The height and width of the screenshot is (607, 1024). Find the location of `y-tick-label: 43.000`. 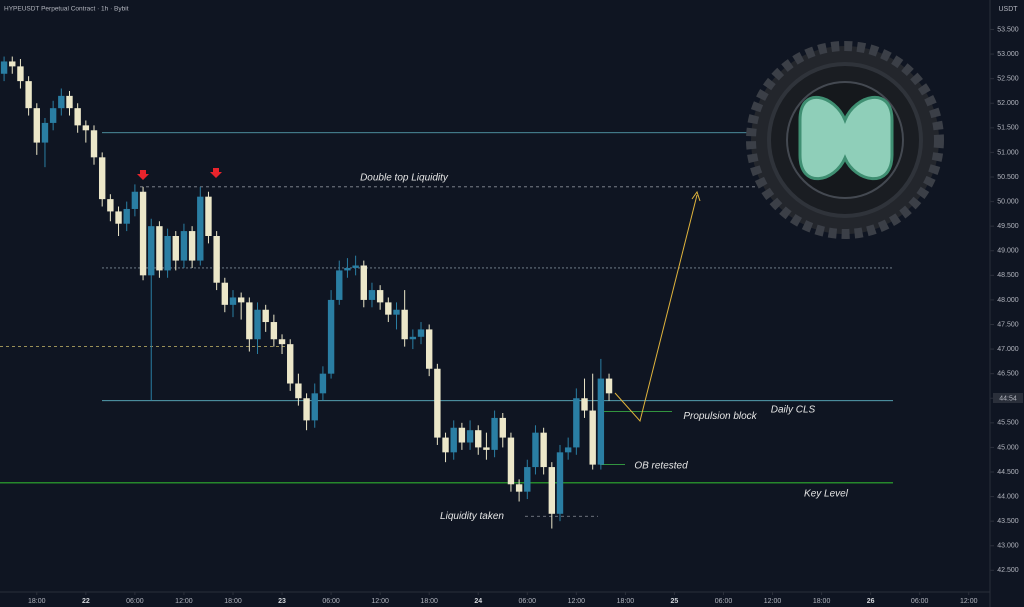

y-tick-label: 43.000 is located at coordinates (1008, 546).